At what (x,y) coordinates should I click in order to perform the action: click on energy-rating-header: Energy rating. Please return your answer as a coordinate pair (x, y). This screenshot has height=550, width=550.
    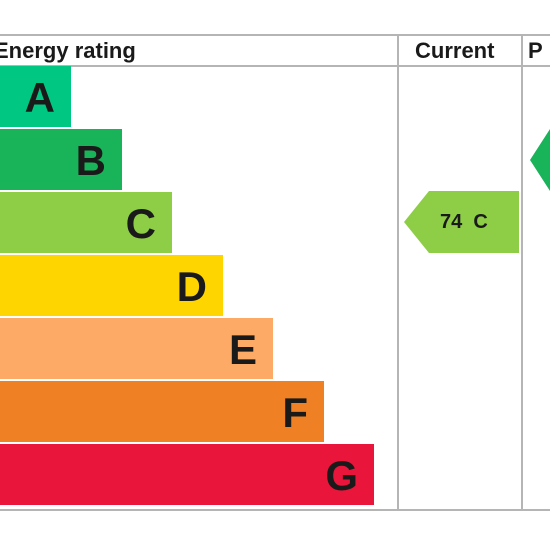
    Looking at the image, I should click on (68, 50).